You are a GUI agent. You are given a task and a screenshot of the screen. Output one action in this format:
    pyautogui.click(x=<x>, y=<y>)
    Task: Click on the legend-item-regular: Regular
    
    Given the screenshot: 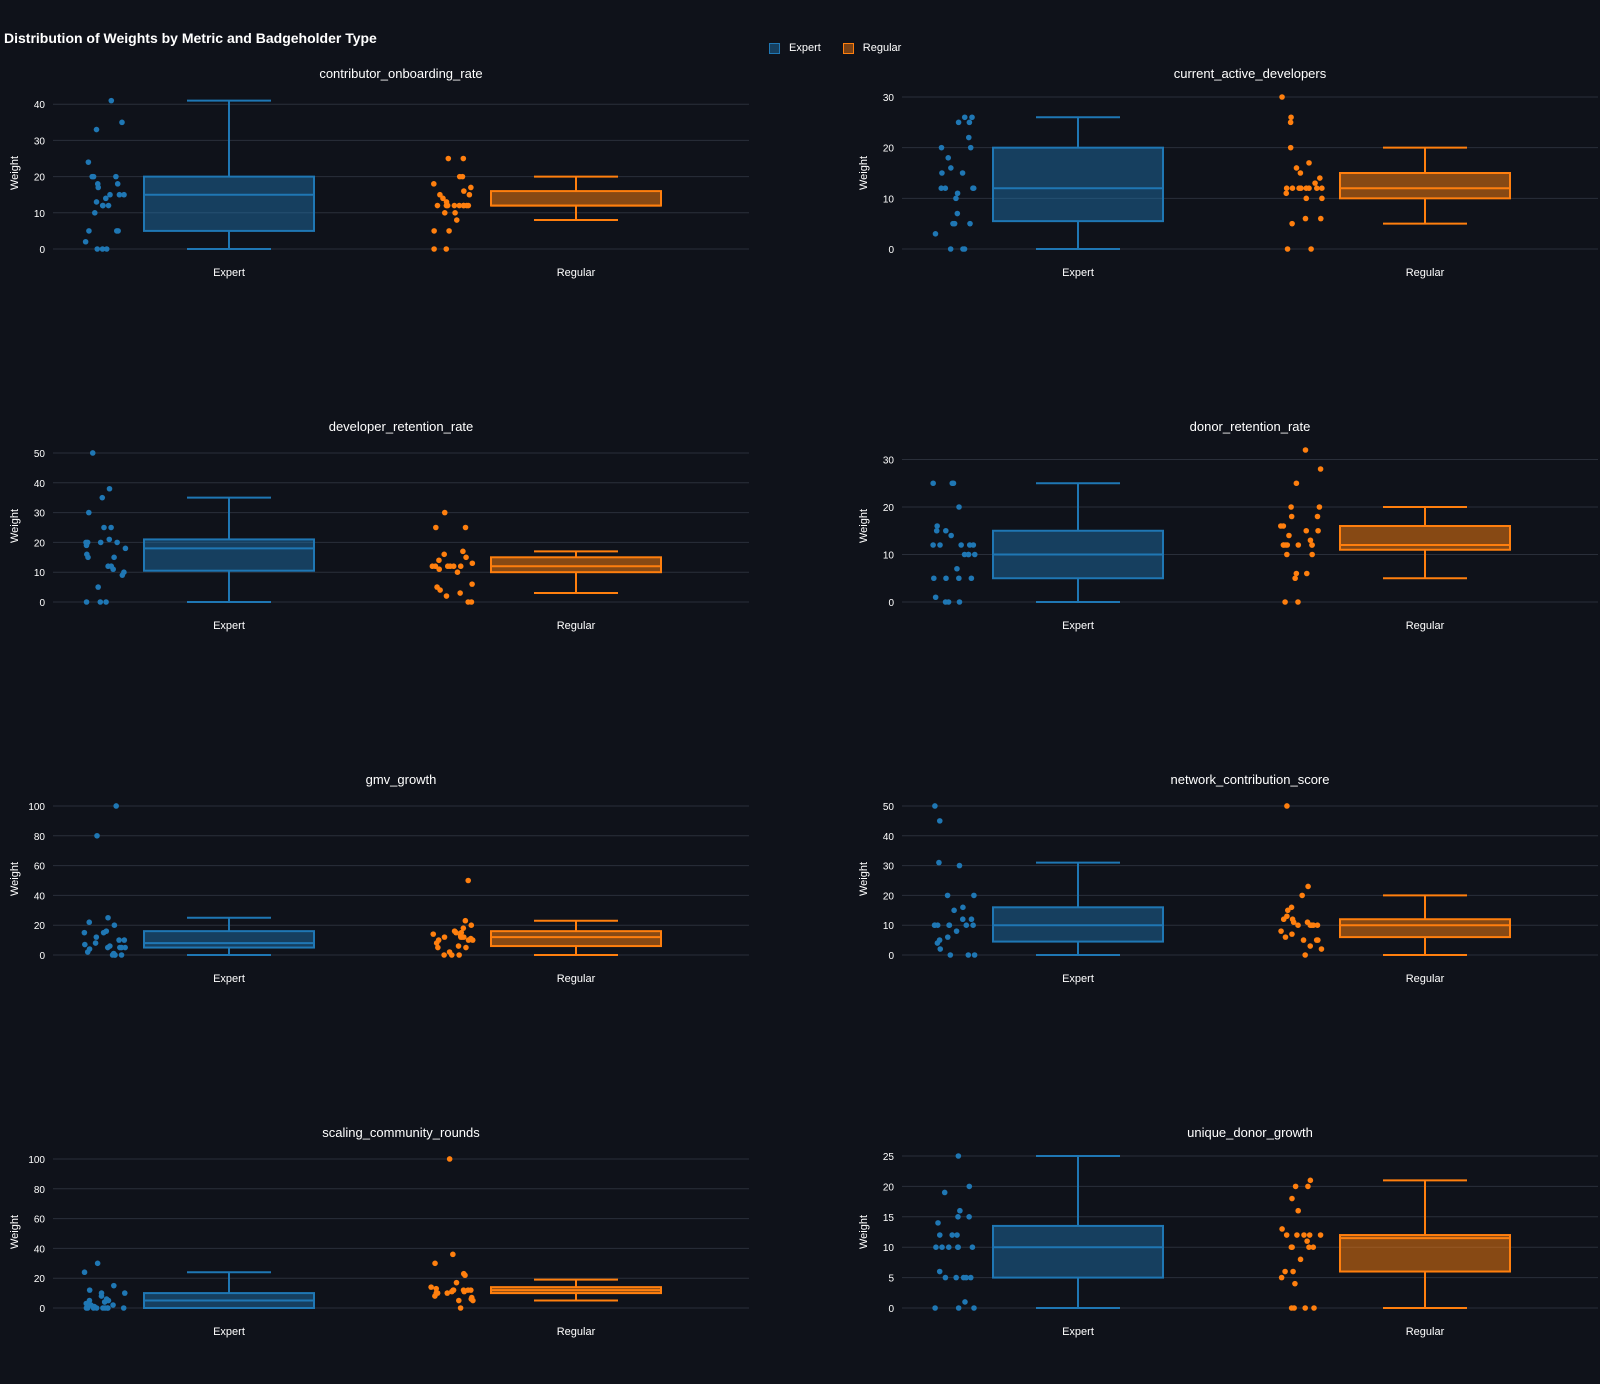 What is the action you would take?
    pyautogui.click(x=871, y=48)
    